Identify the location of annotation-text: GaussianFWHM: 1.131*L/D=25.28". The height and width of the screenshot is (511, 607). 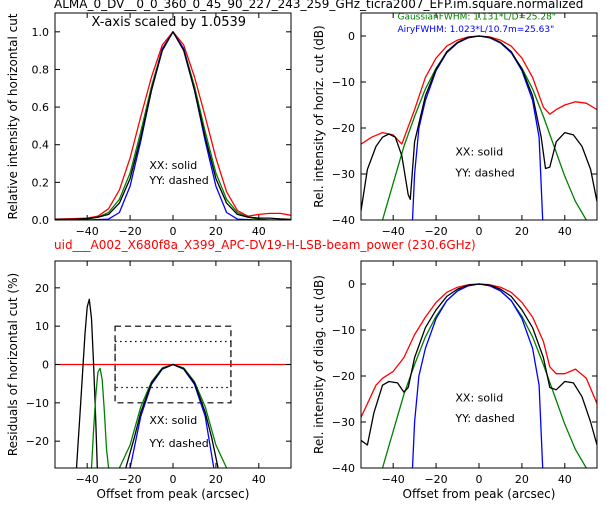
(476, 17).